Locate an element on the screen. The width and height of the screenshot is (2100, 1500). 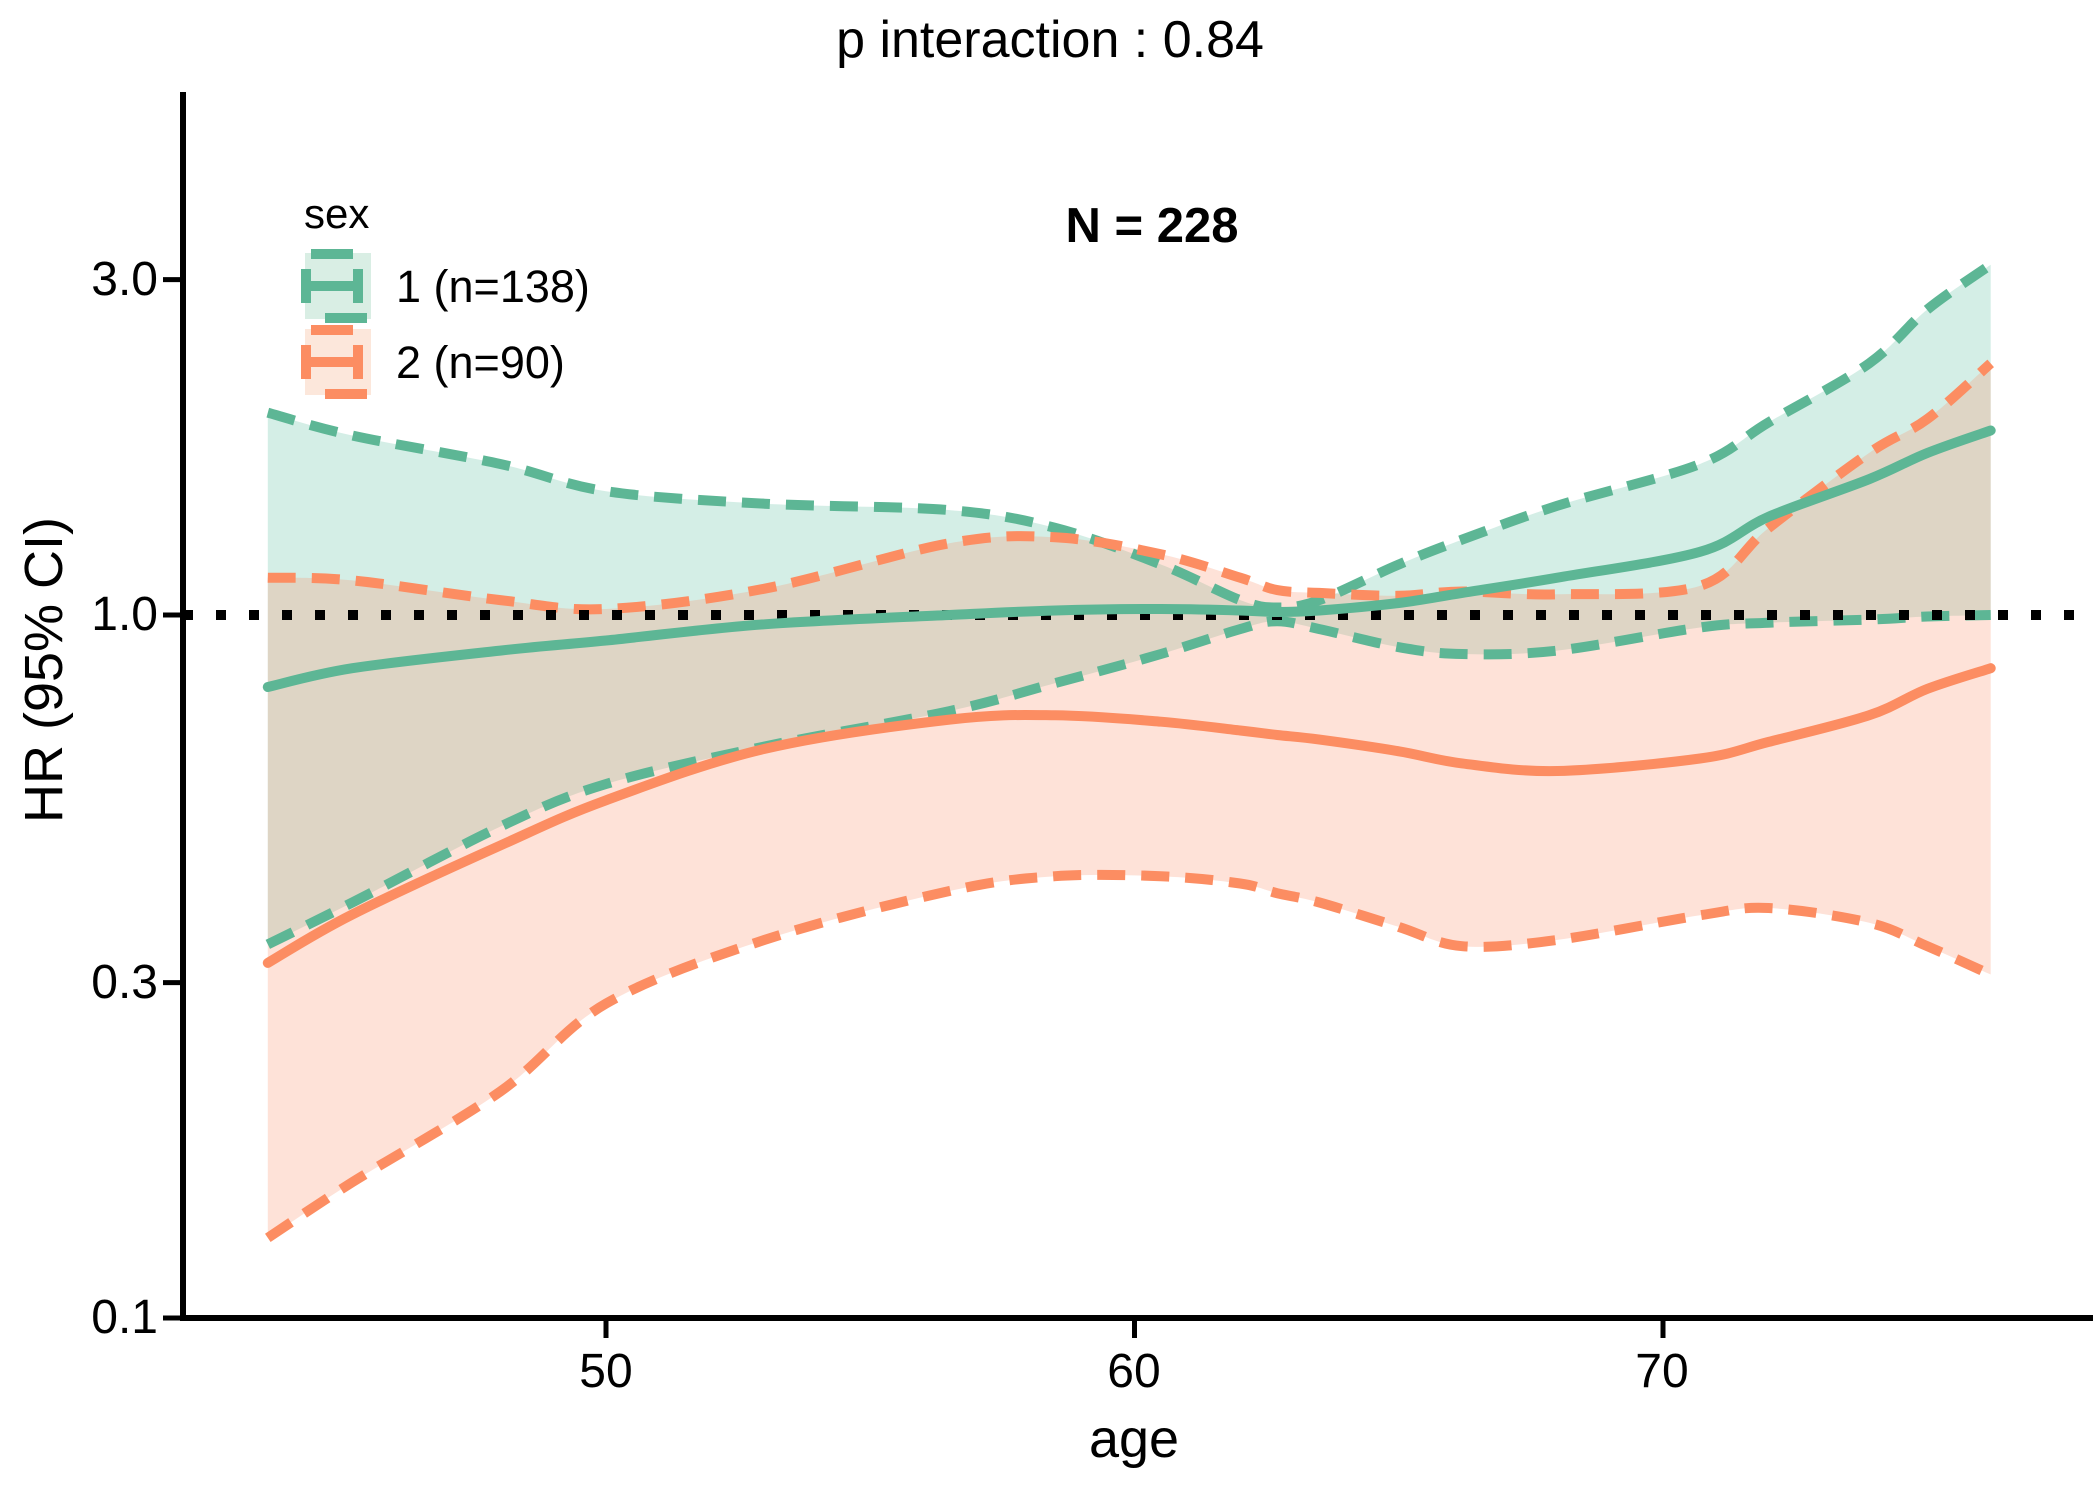
y-tick-label-3: 3.0 is located at coordinates (124, 279).